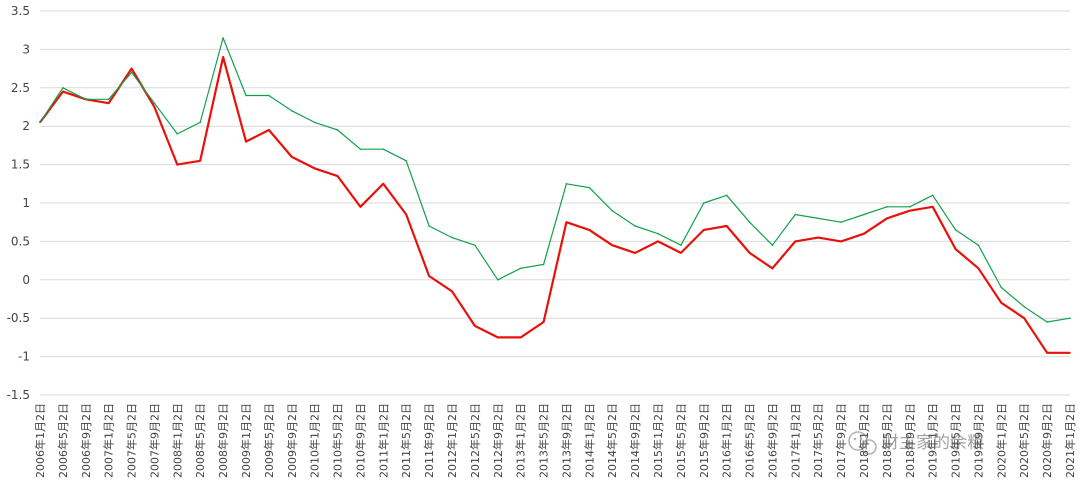 The height and width of the screenshot is (498, 1080). What do you see at coordinates (315, 440) in the screenshot?
I see `x-tick-label: 2010年1月2日` at bounding box center [315, 440].